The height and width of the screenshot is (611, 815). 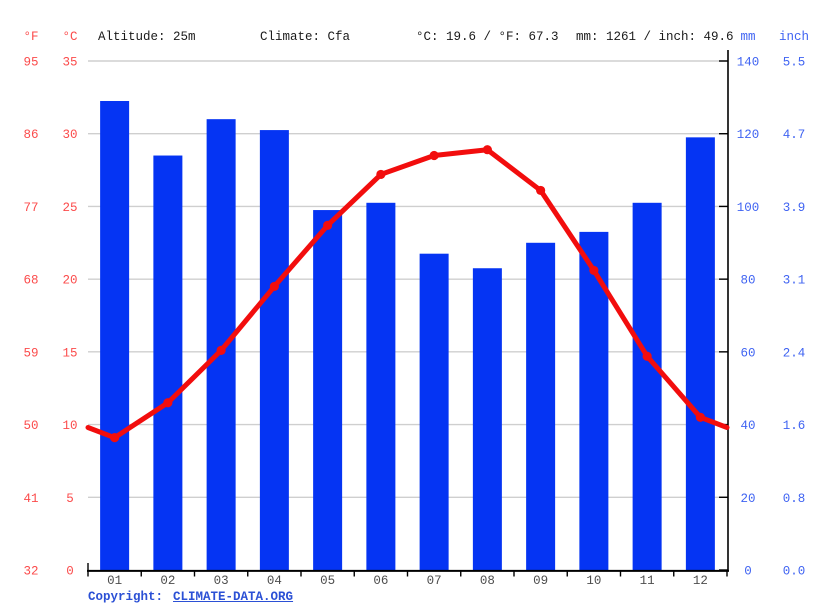 I want to click on mm-tick-label: 20, so click(x=747, y=499).